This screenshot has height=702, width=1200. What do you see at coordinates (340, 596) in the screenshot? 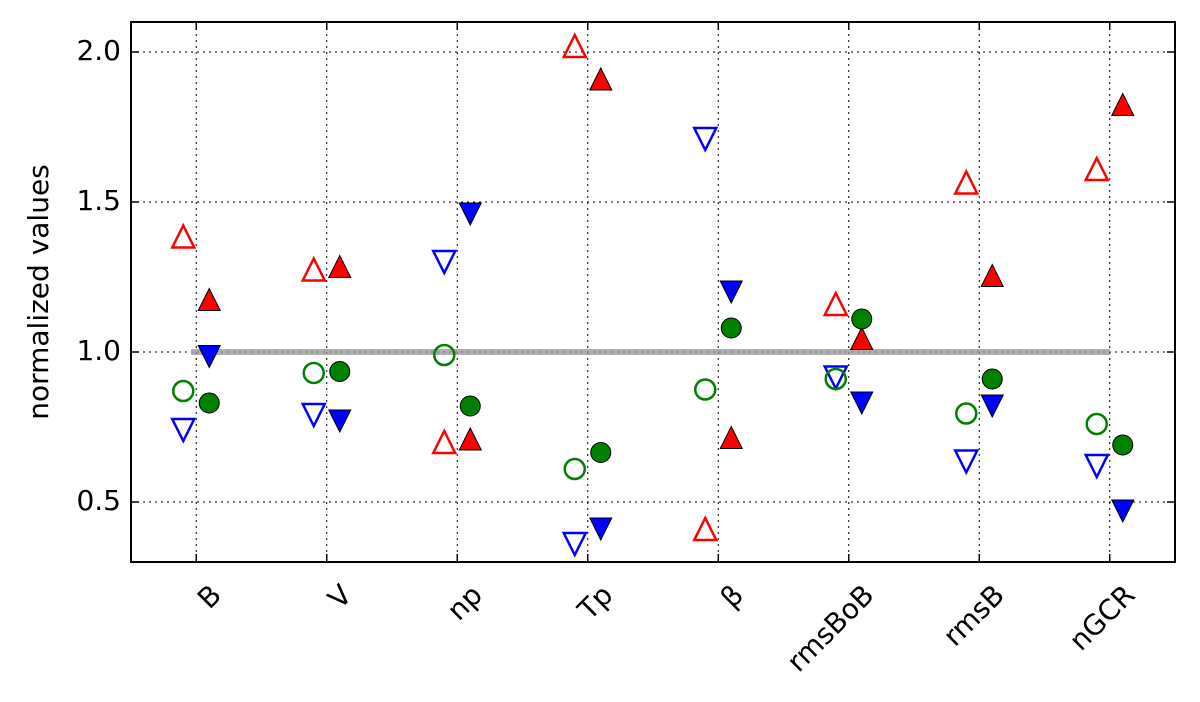
I see `x-tick-label: V` at bounding box center [340, 596].